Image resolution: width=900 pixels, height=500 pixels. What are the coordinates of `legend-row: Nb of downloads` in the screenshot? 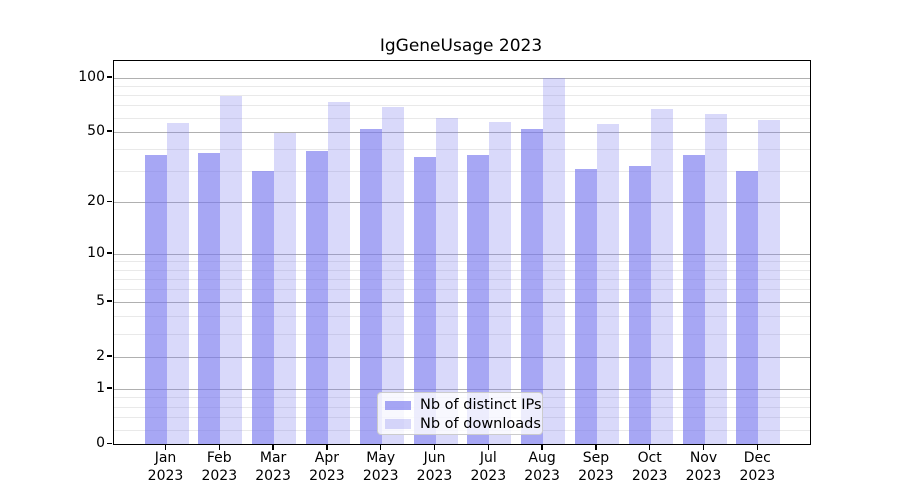 It's located at (463, 424).